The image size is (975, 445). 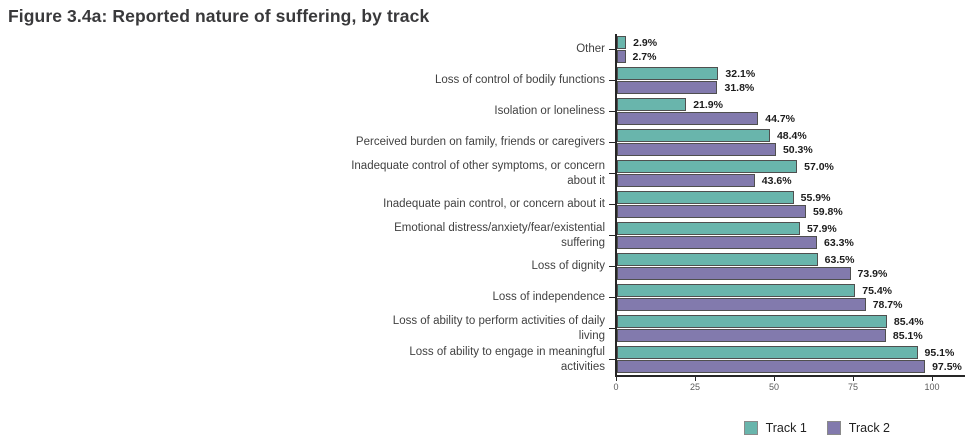 What do you see at coordinates (795, 56) in the screenshot?
I see `bar-line: 2.7%` at bounding box center [795, 56].